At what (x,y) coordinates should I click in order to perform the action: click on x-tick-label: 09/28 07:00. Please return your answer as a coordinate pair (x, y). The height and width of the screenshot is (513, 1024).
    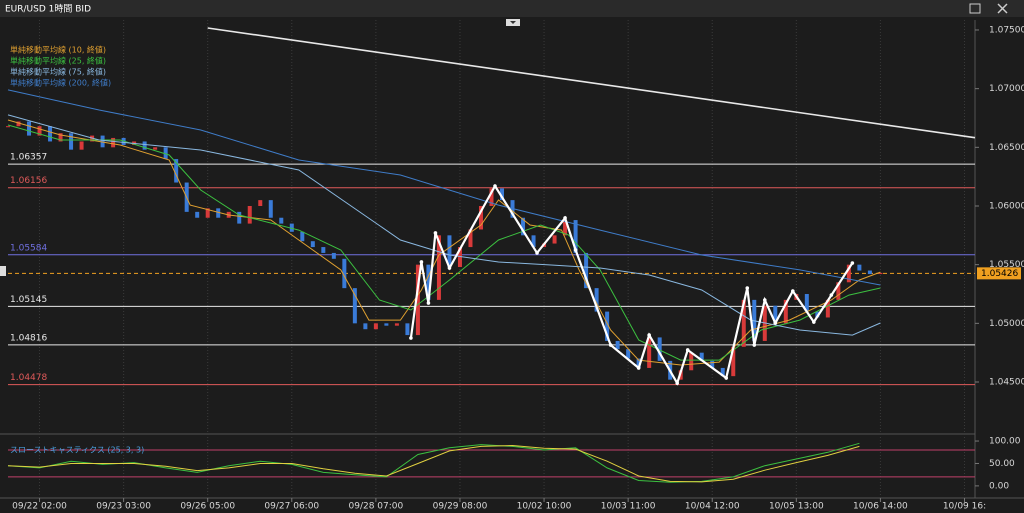
    Looking at the image, I should click on (376, 507).